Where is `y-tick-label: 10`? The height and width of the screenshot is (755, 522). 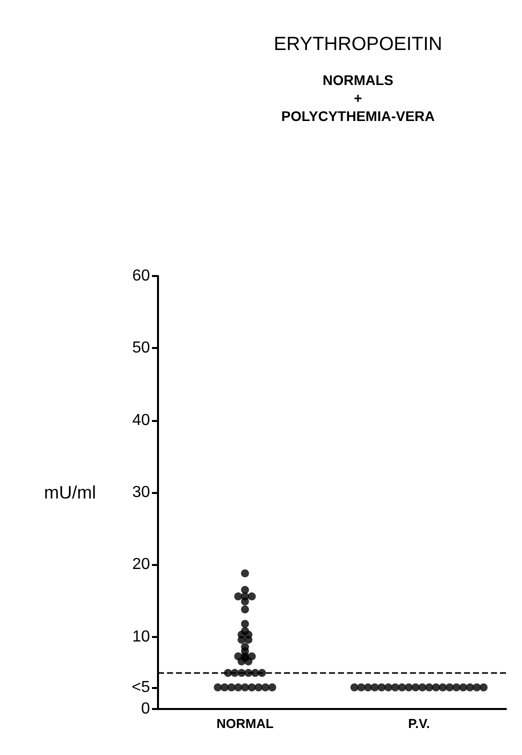 y-tick-label: 10 is located at coordinates (141, 637).